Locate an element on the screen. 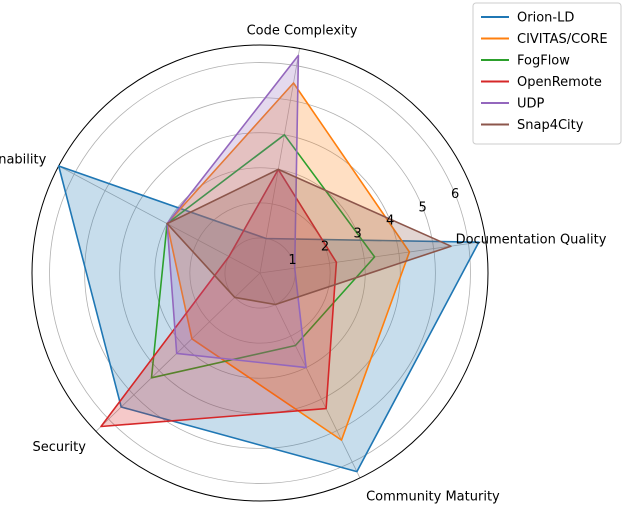  legend-item: CIVITAS/CORE is located at coordinates (544, 39).